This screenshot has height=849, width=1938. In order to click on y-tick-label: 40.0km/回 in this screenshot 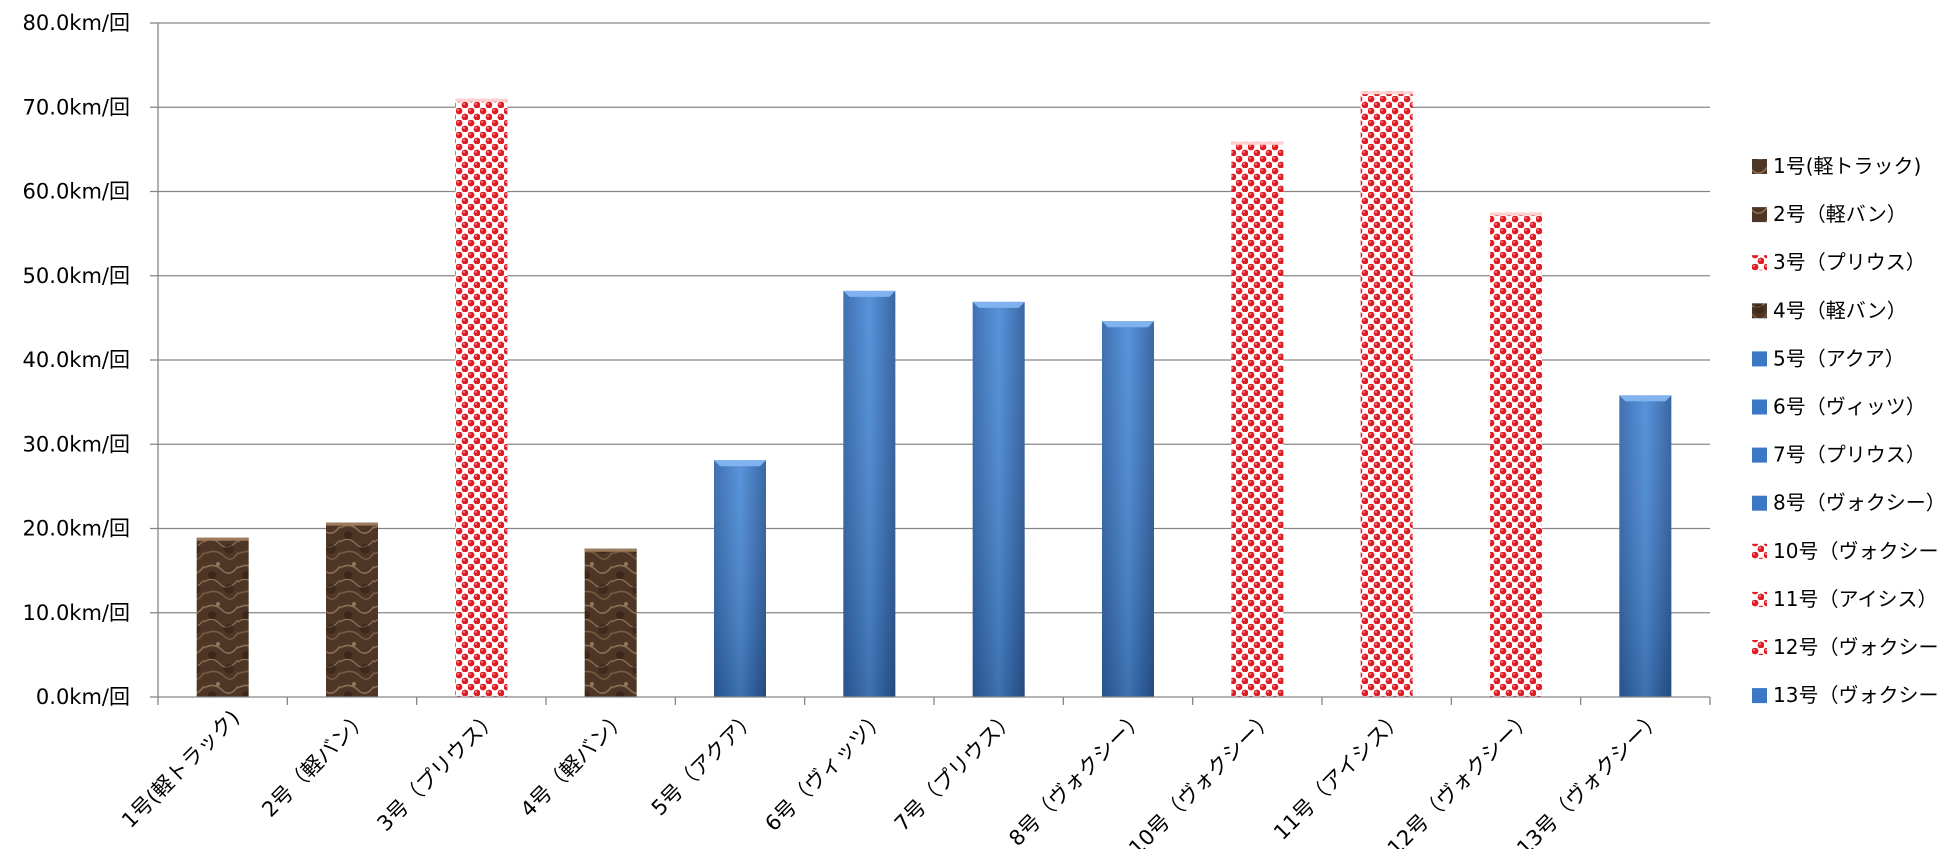, I will do `click(76, 360)`.